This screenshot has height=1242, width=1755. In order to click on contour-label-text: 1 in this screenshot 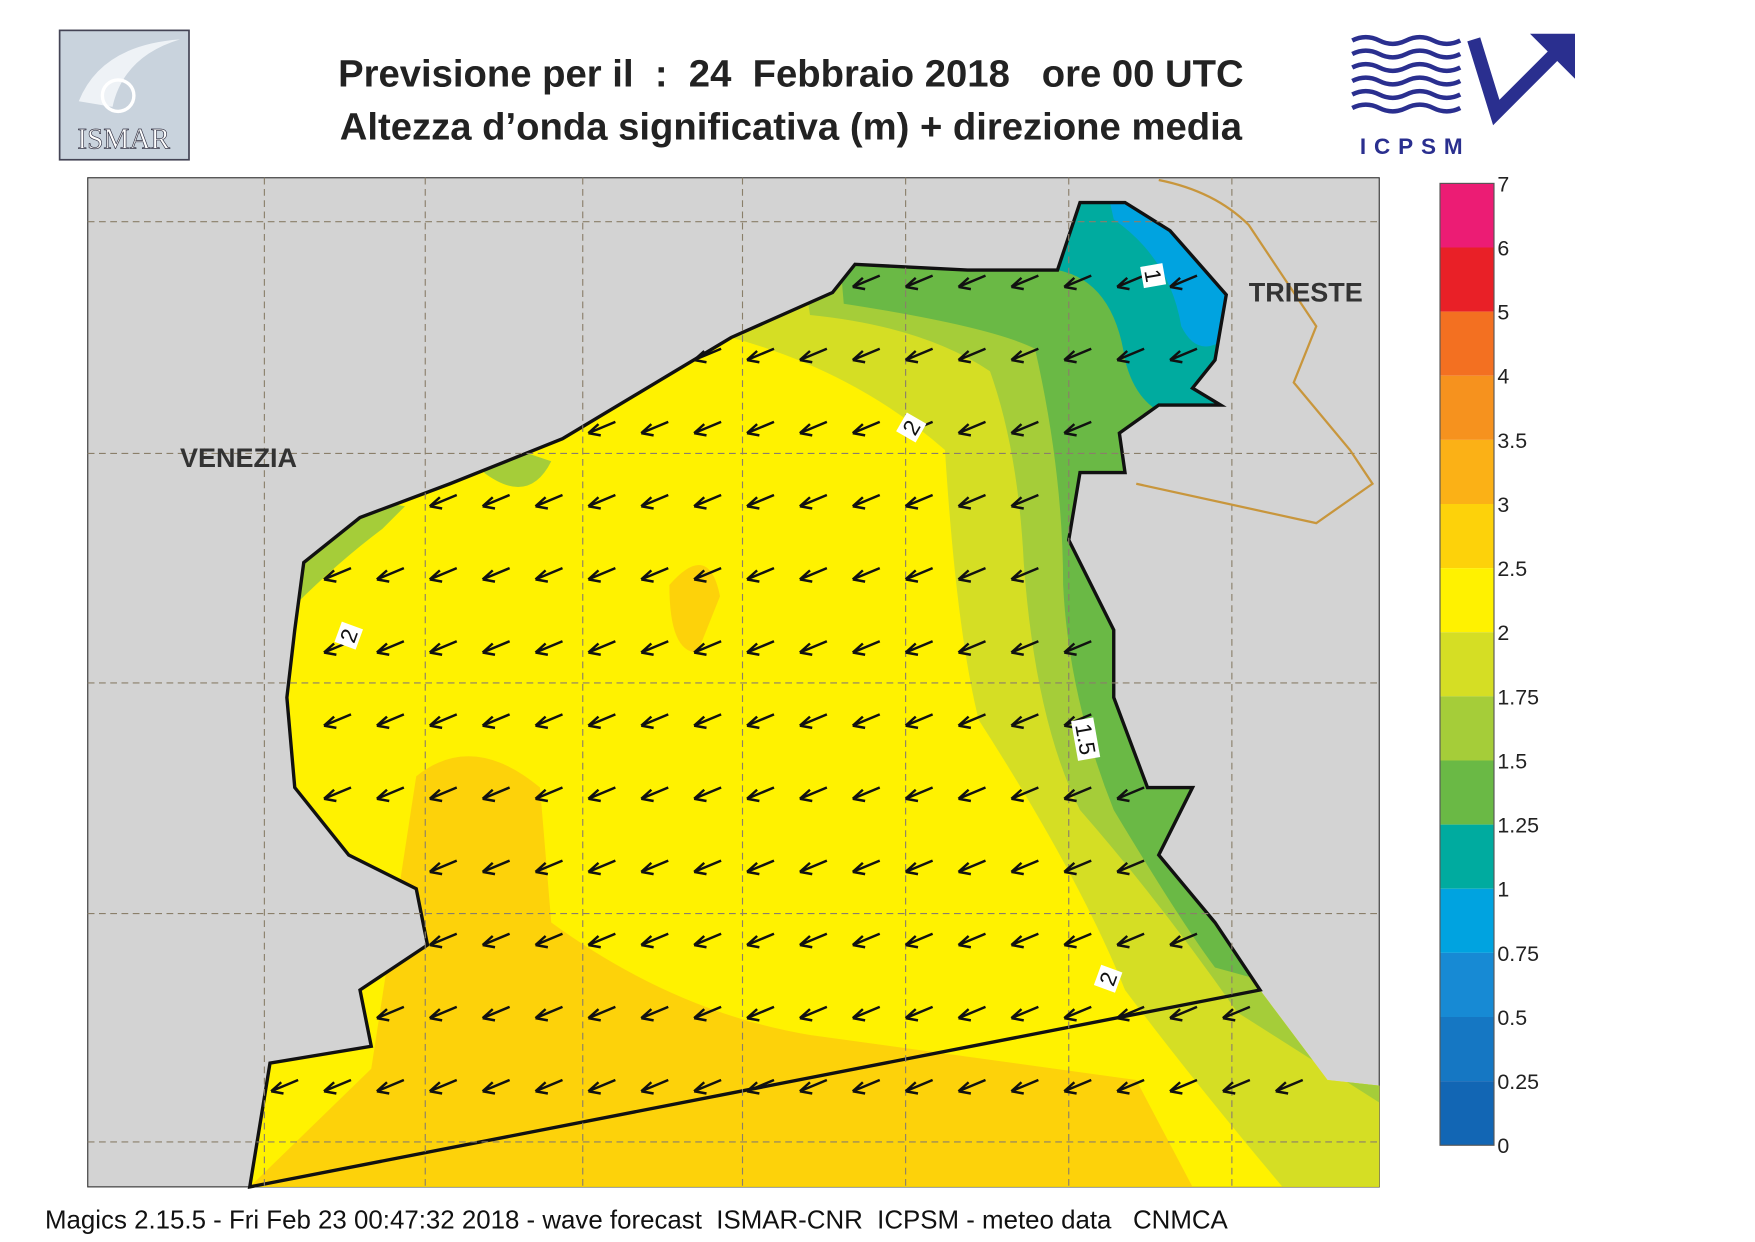, I will do `click(1152, 275)`.